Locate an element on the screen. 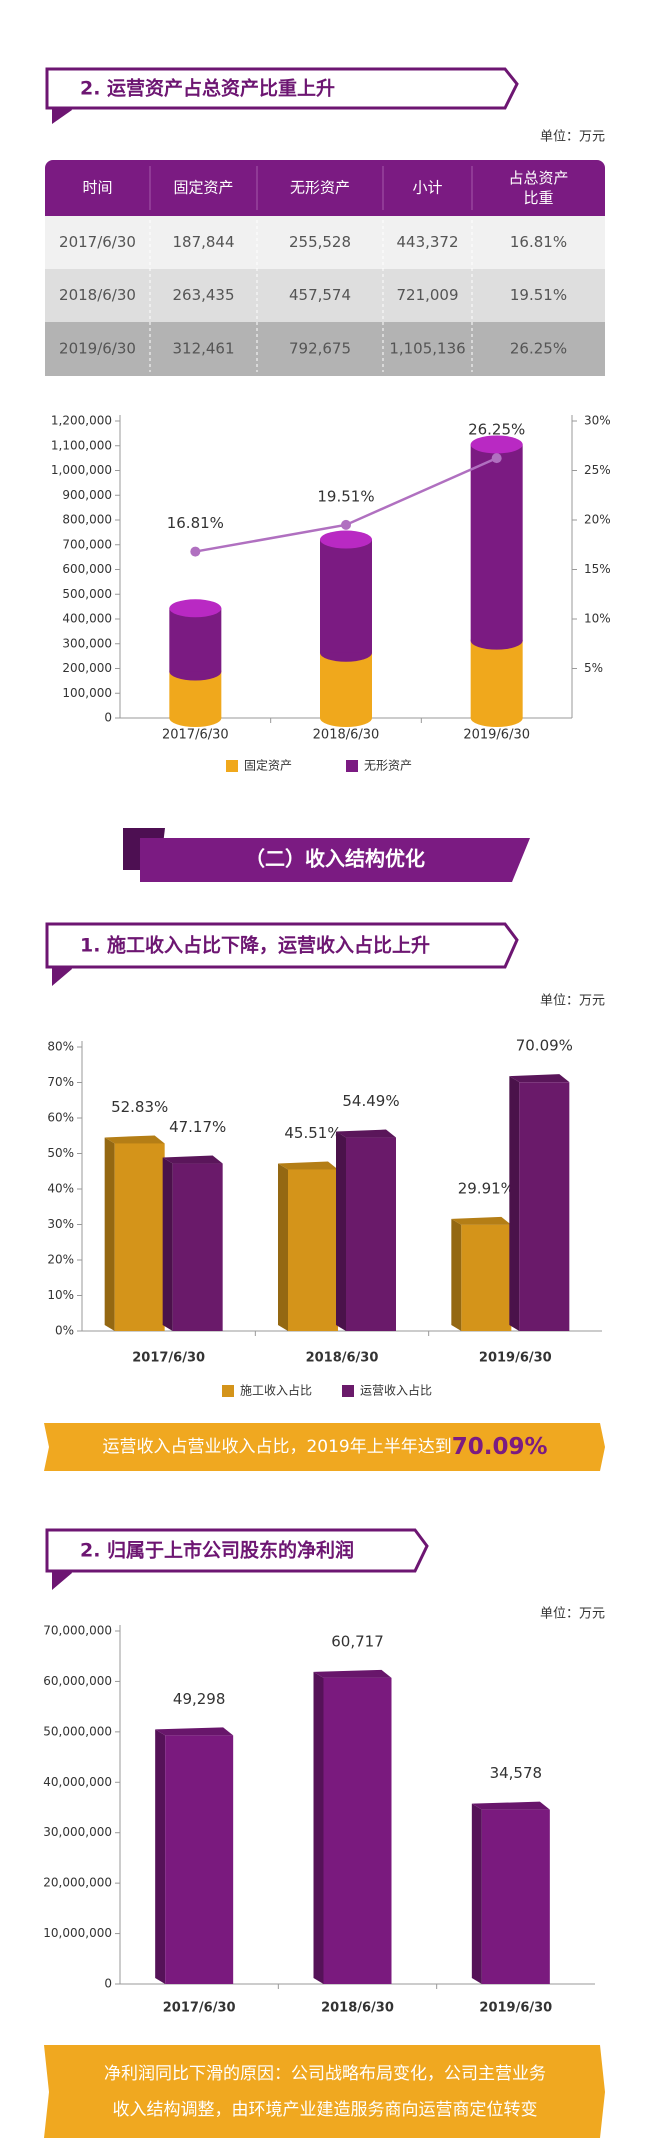 Image resolution: width=650 pixels, height=2147 pixels. legend-label: 固定资产 is located at coordinates (268, 765).